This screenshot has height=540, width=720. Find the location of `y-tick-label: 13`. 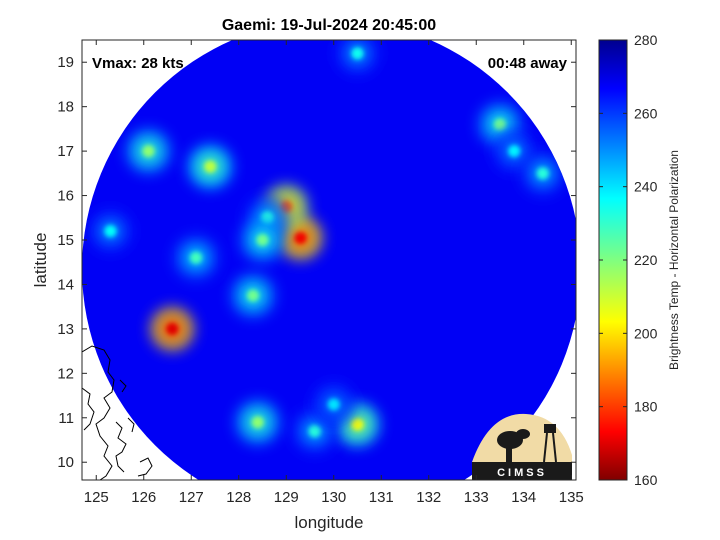

y-tick-label: 13 is located at coordinates (65, 329).